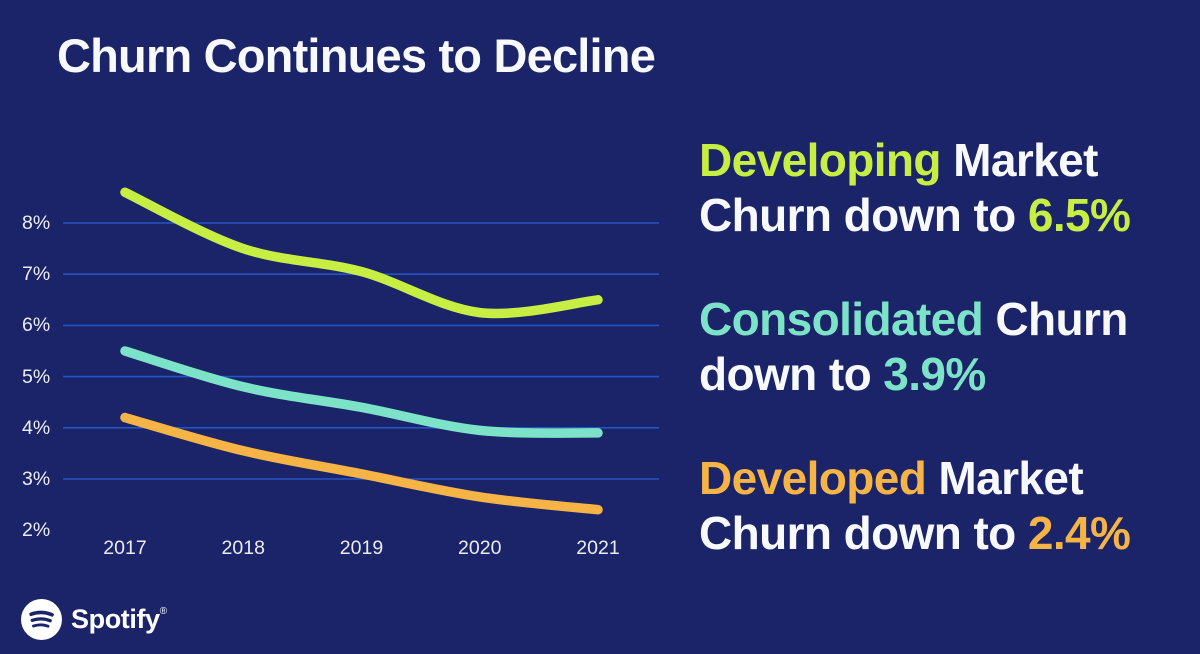  Describe the element at coordinates (939, 347) in the screenshot. I see `highlight-consolidated: Consolidated Churn down to 3.9%` at that location.